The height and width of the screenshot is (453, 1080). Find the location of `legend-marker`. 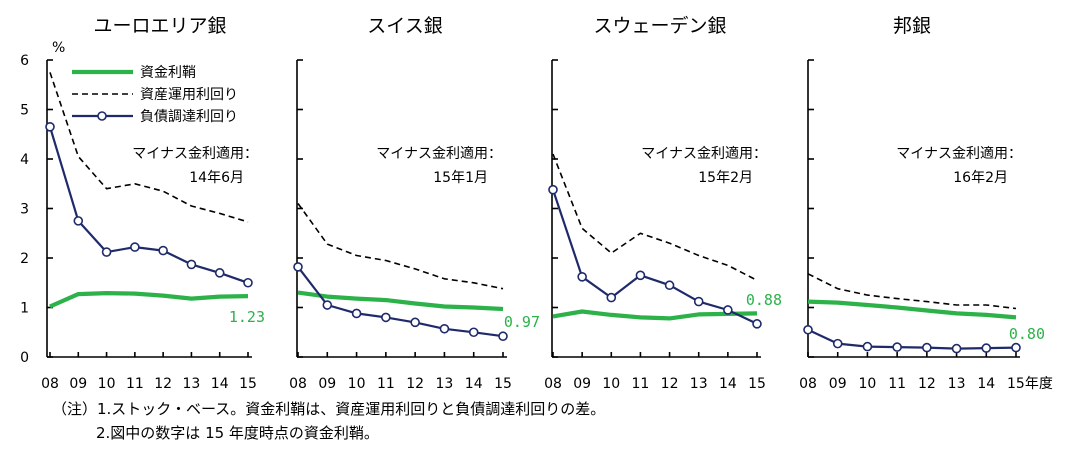

legend-marker is located at coordinates (102, 116).